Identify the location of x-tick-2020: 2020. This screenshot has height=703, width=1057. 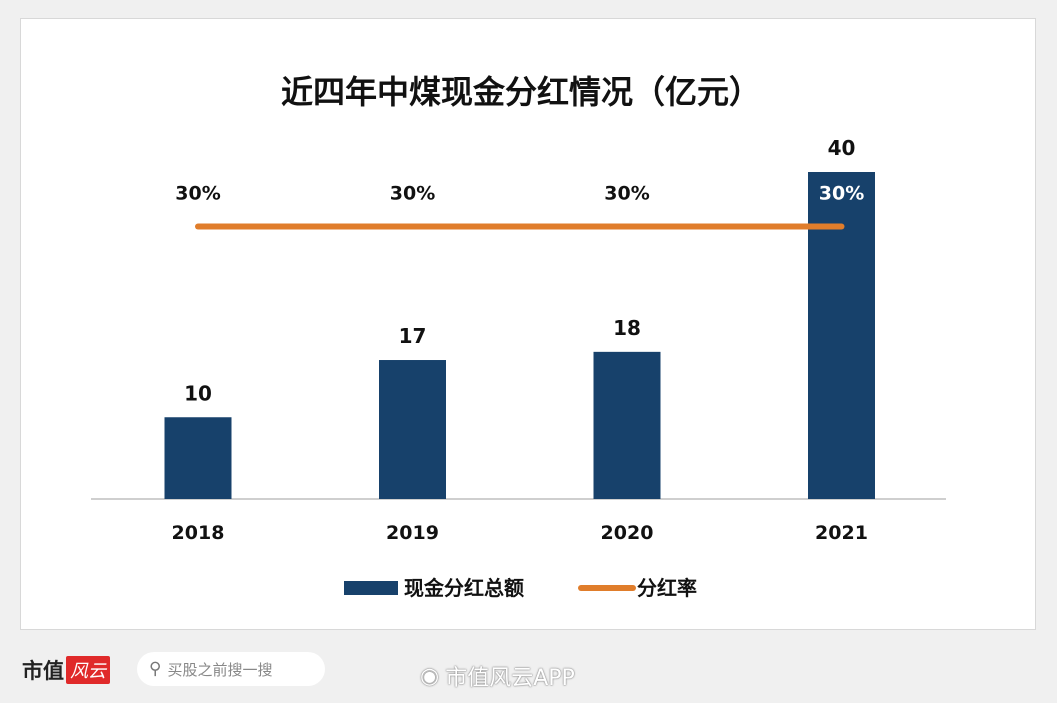
(627, 533).